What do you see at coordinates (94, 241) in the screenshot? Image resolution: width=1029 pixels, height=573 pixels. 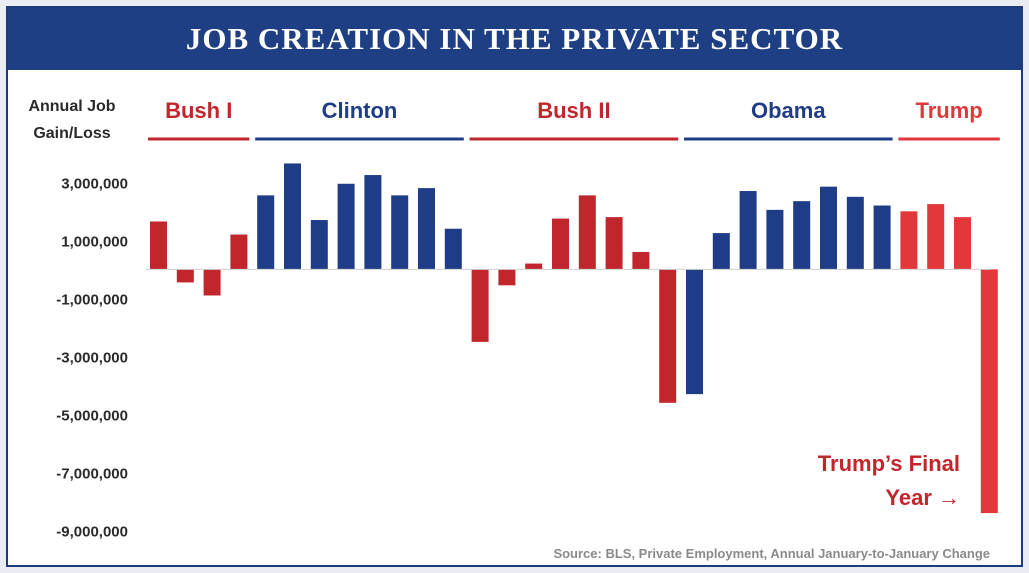 I see `y-tick-label: 1,000,000` at bounding box center [94, 241].